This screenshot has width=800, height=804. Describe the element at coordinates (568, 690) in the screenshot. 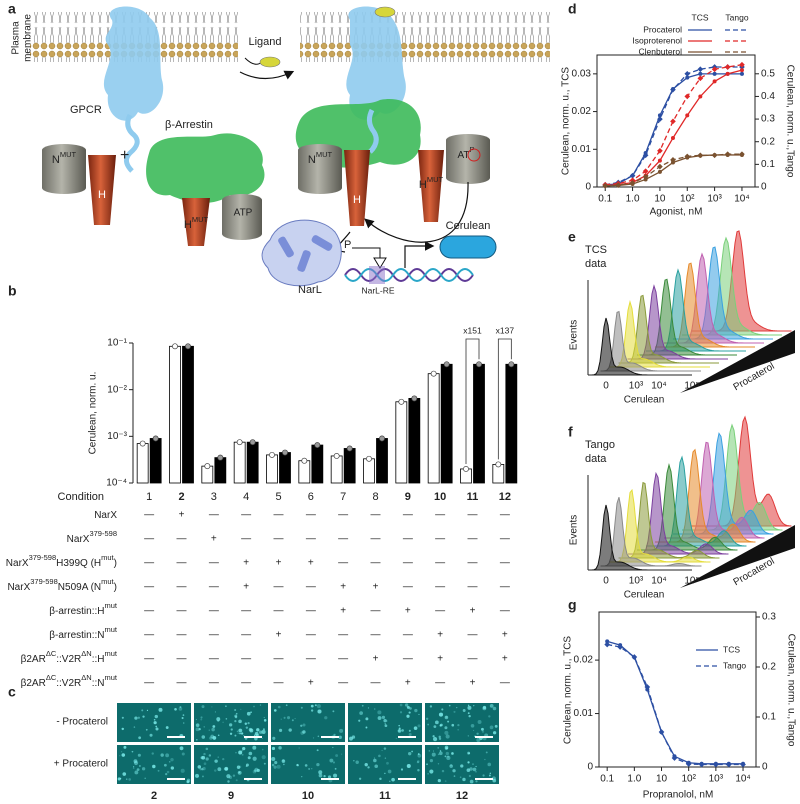

I see `axis-label: Cerulean, norm. u., TCS` at that location.